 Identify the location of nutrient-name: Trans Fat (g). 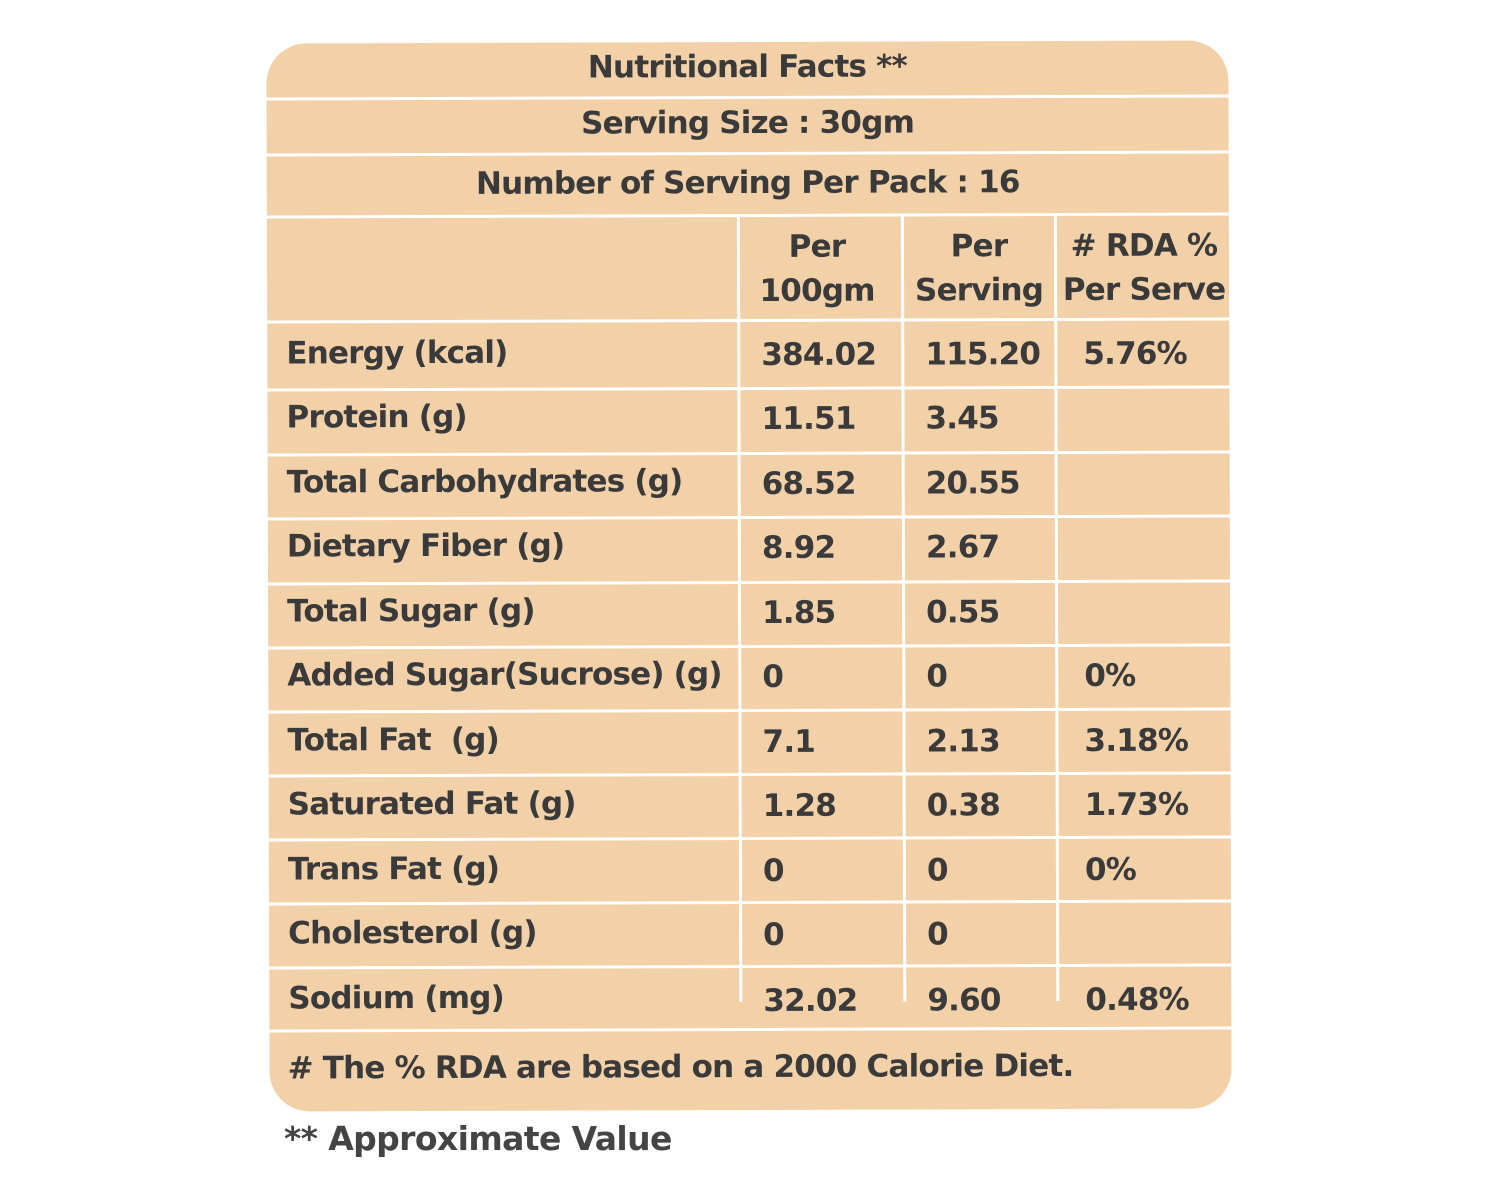
(393, 869).